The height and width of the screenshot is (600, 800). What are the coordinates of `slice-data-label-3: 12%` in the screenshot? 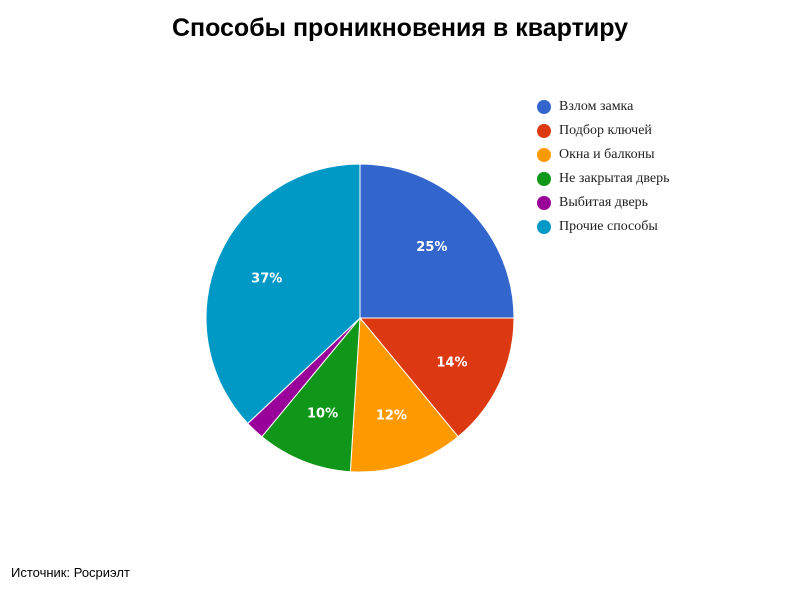 It's located at (391, 416).